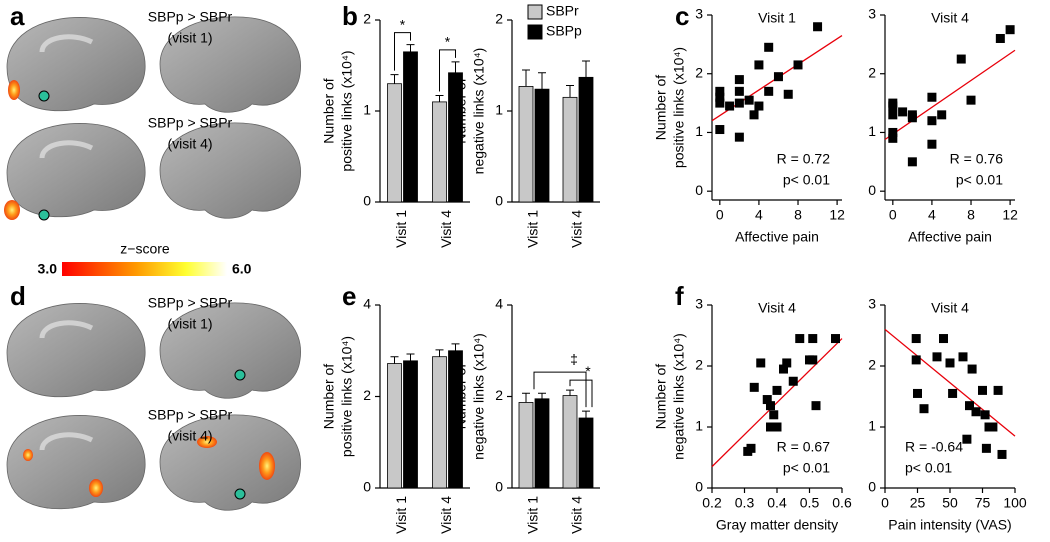 This screenshot has width=1050, height=542. Describe the element at coordinates (918, 503) in the screenshot. I see `x-tick-label: 25` at that location.